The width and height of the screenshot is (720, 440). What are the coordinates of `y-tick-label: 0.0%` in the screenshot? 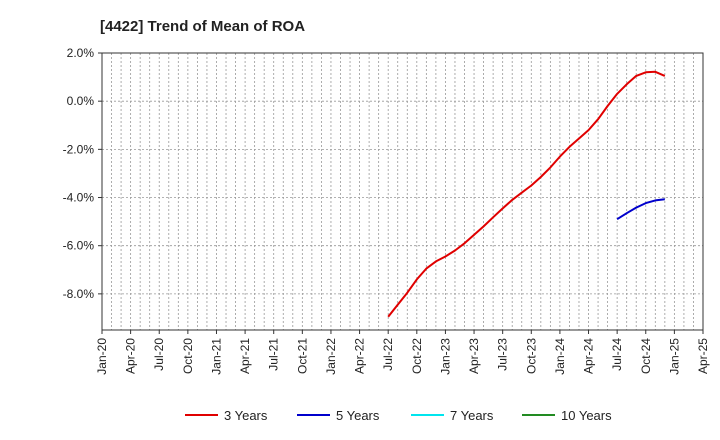 It's located at (81, 101).